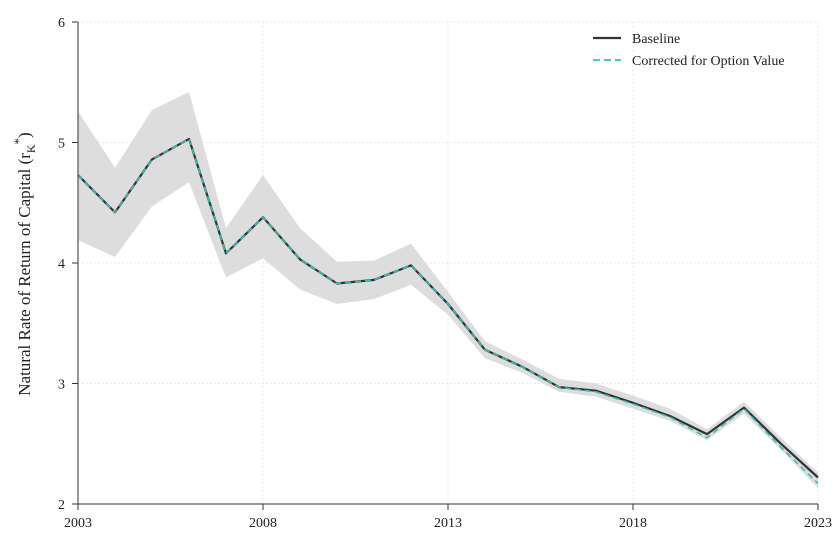 The width and height of the screenshot is (836, 544). What do you see at coordinates (263, 523) in the screenshot?
I see `x-tick-label: 2008` at bounding box center [263, 523].